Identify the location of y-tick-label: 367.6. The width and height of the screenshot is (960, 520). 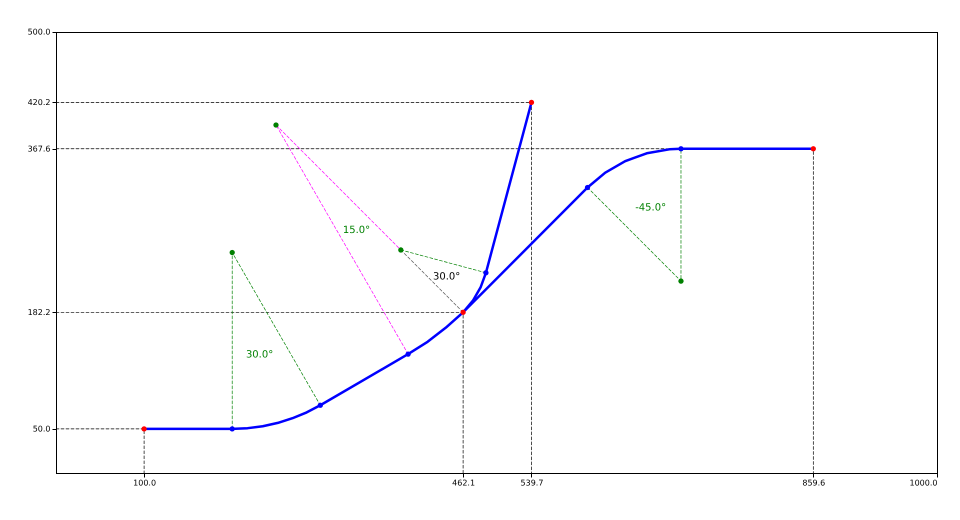
(39, 149).